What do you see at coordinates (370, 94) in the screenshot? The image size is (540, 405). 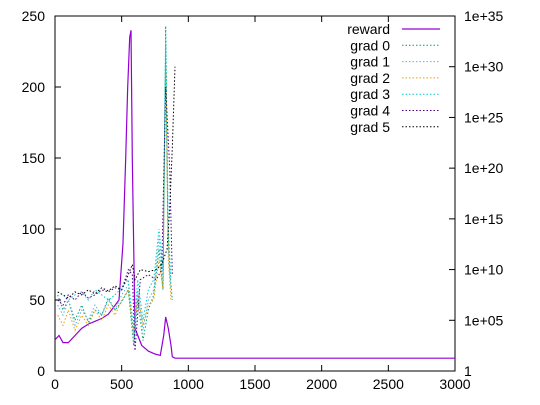 I see `legend-label: grad 3` at bounding box center [370, 94].